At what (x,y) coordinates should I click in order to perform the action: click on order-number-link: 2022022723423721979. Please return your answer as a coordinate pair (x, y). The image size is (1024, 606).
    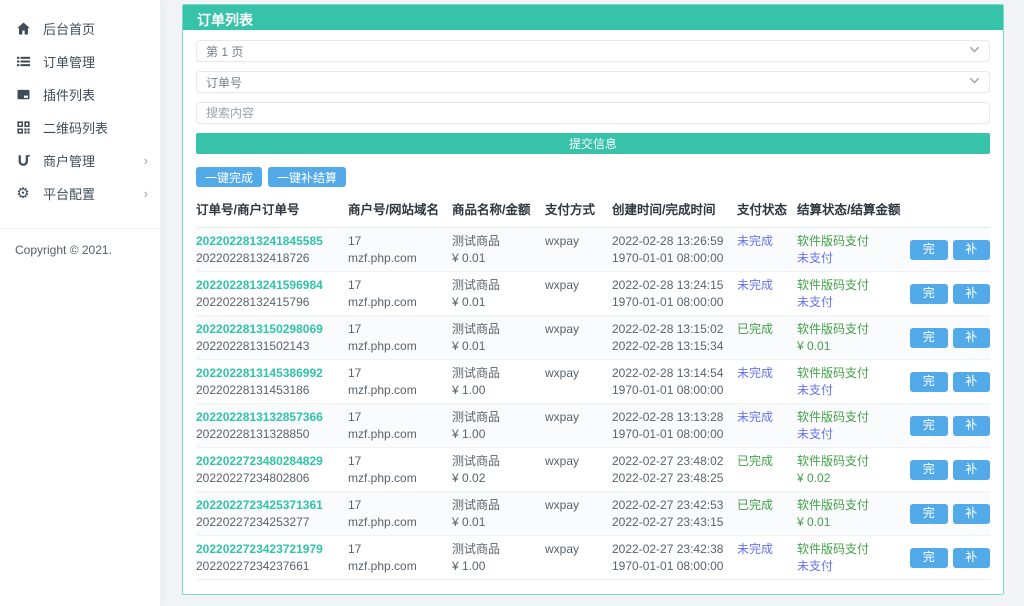
    Looking at the image, I should click on (259, 549).